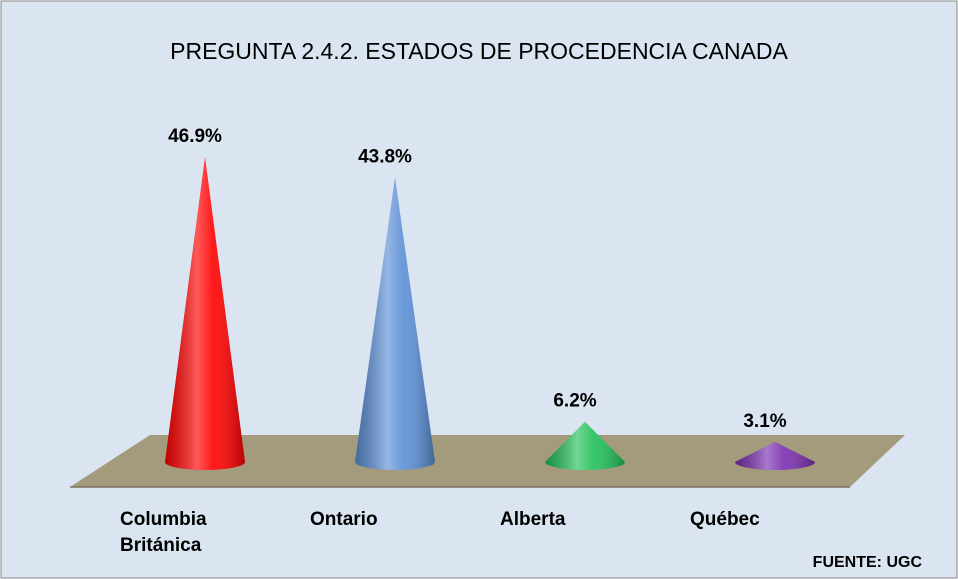  I want to click on x-tick-label: Ontario, so click(344, 519).